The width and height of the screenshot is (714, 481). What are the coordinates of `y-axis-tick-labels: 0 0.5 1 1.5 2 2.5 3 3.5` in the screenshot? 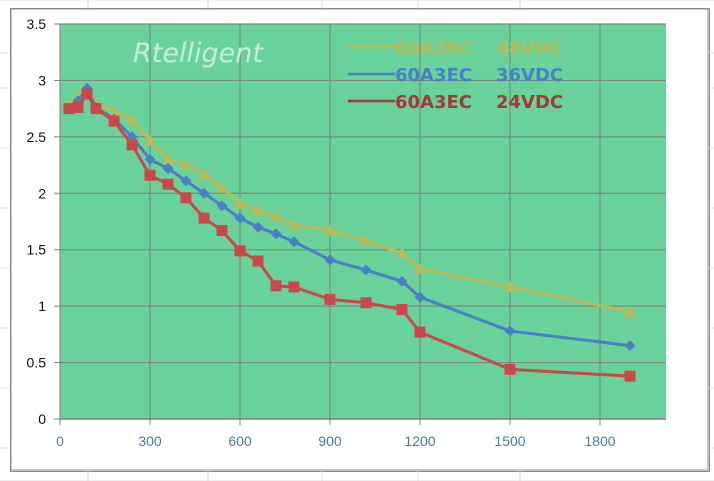 It's located at (37, 221).